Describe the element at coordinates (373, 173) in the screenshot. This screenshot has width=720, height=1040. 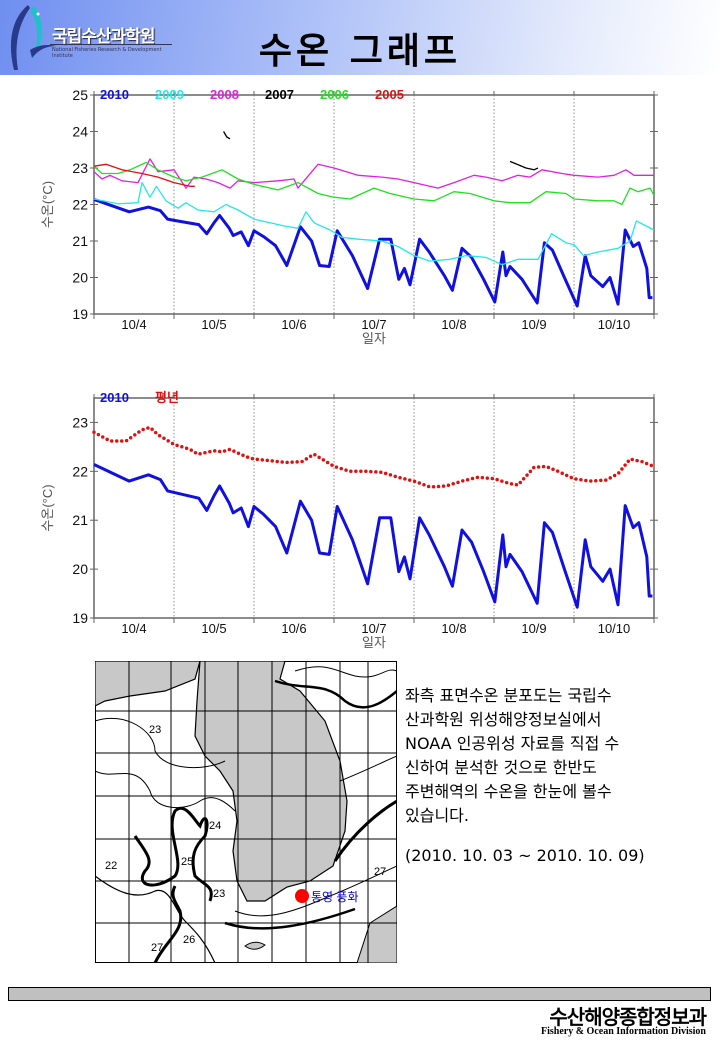
I see `series-line-2008` at that location.